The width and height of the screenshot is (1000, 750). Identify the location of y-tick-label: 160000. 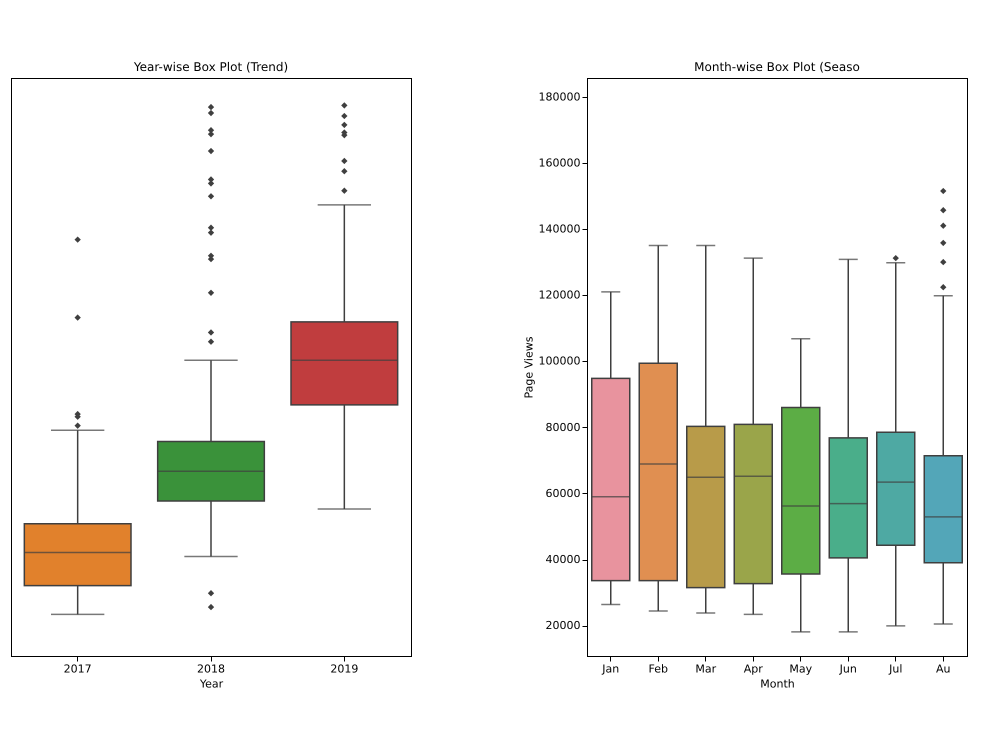
(559, 163).